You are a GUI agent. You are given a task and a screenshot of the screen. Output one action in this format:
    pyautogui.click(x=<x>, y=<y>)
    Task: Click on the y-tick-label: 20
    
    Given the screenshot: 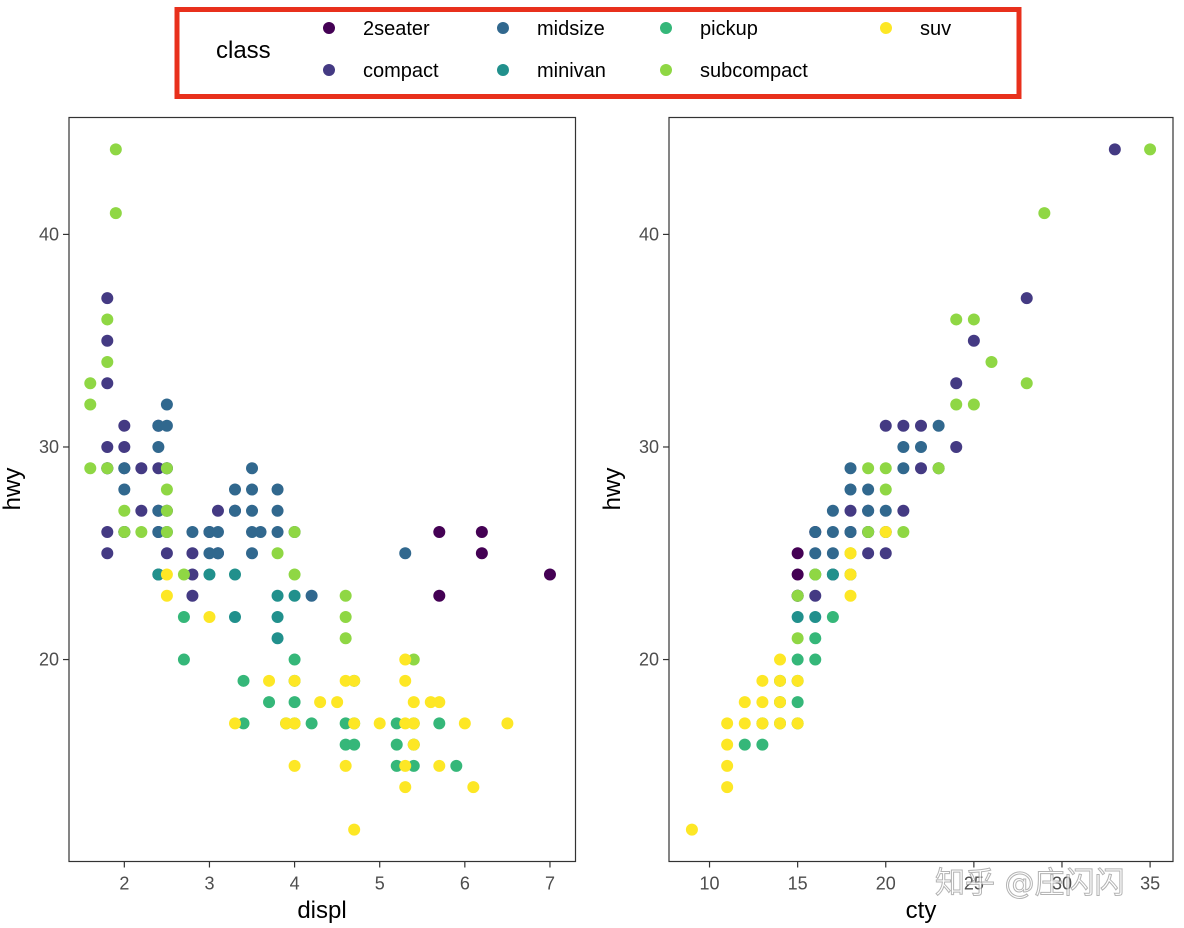 What is the action you would take?
    pyautogui.click(x=49, y=660)
    